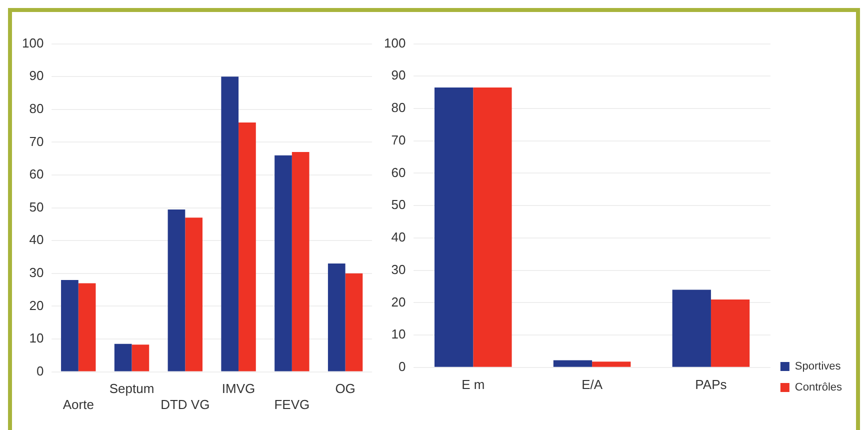  I want to click on legend-label: Sportives, so click(818, 366).